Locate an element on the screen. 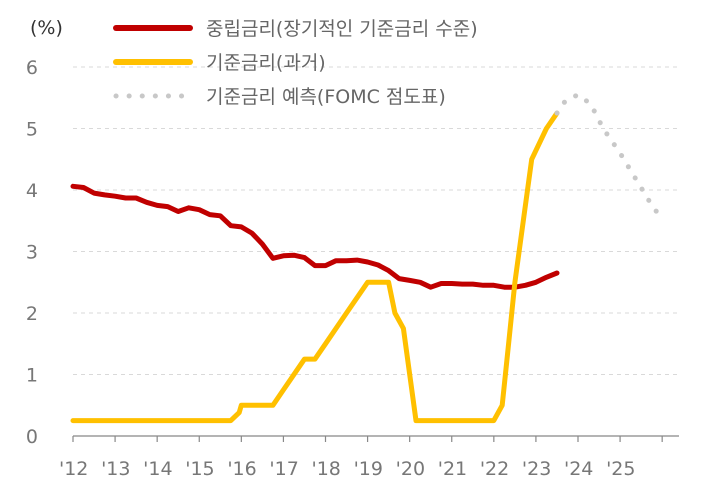  legend-label: 중립금리(장기적인 기준금리 수준) is located at coordinates (342, 29).